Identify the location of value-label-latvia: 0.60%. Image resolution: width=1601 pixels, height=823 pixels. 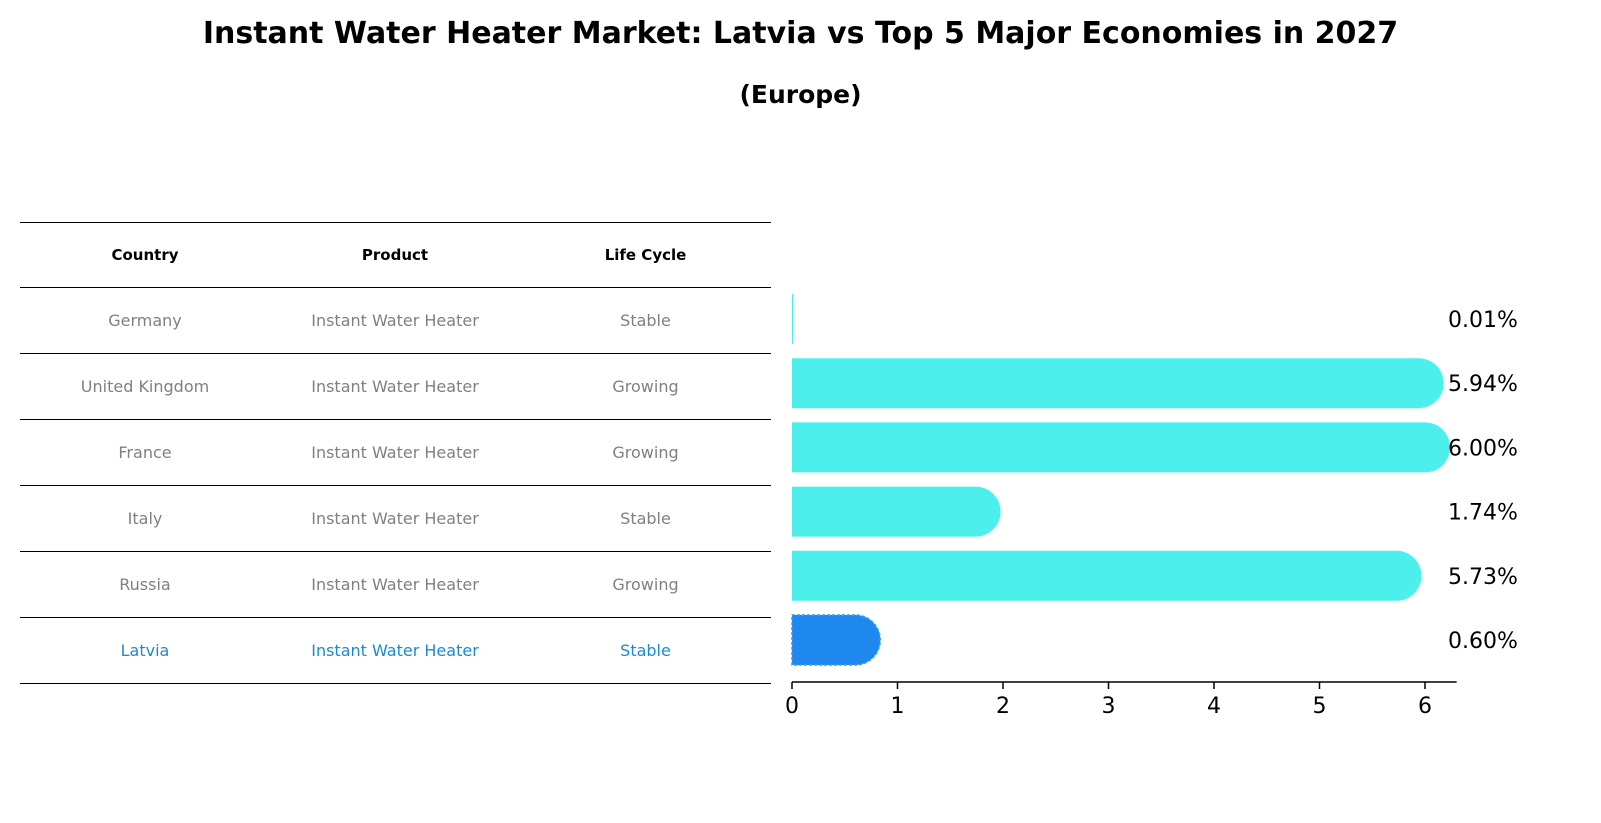
(1483, 641).